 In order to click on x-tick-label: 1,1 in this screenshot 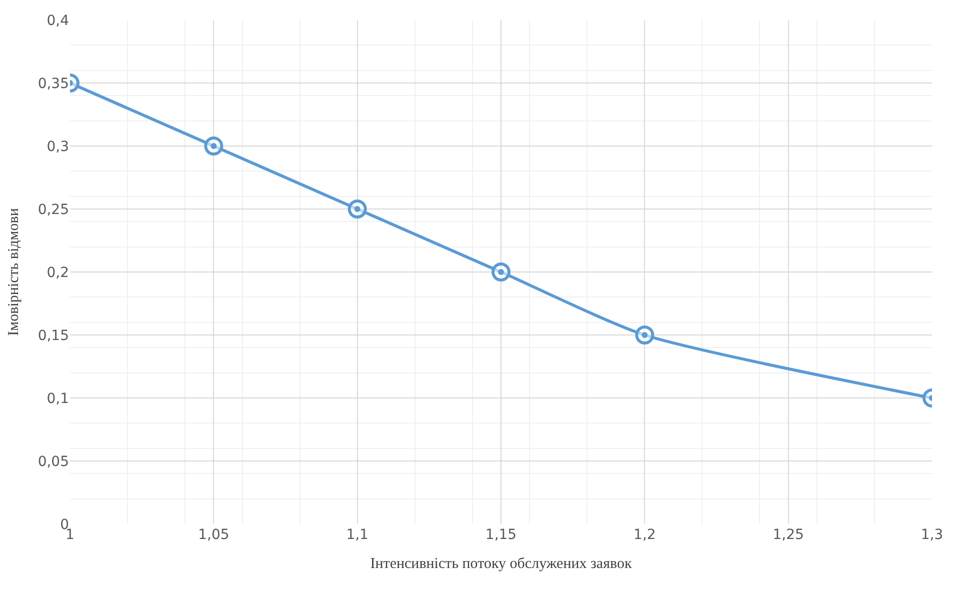, I will do `click(357, 535)`.